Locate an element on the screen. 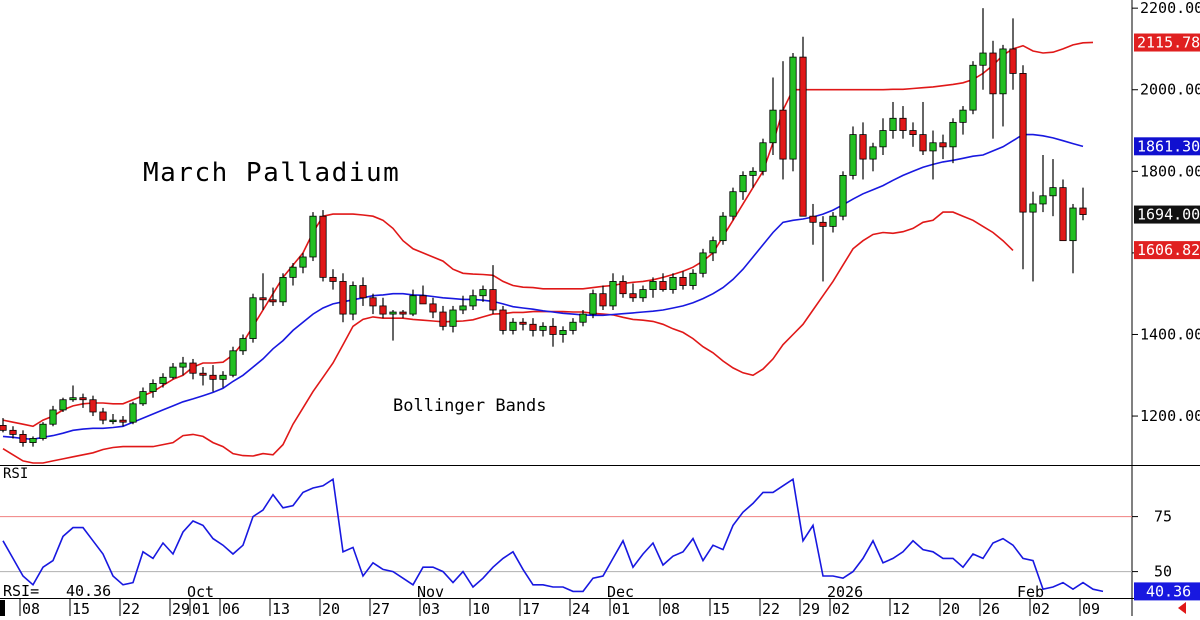 The width and height of the screenshot is (1200, 620). date-tick-label: 29 is located at coordinates (811, 608).